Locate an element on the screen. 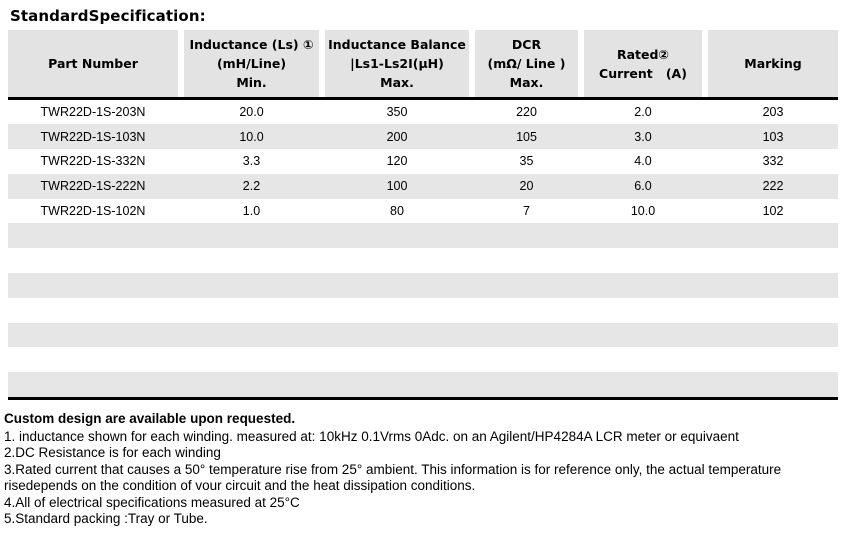  table-cell: 220 is located at coordinates (526, 111).